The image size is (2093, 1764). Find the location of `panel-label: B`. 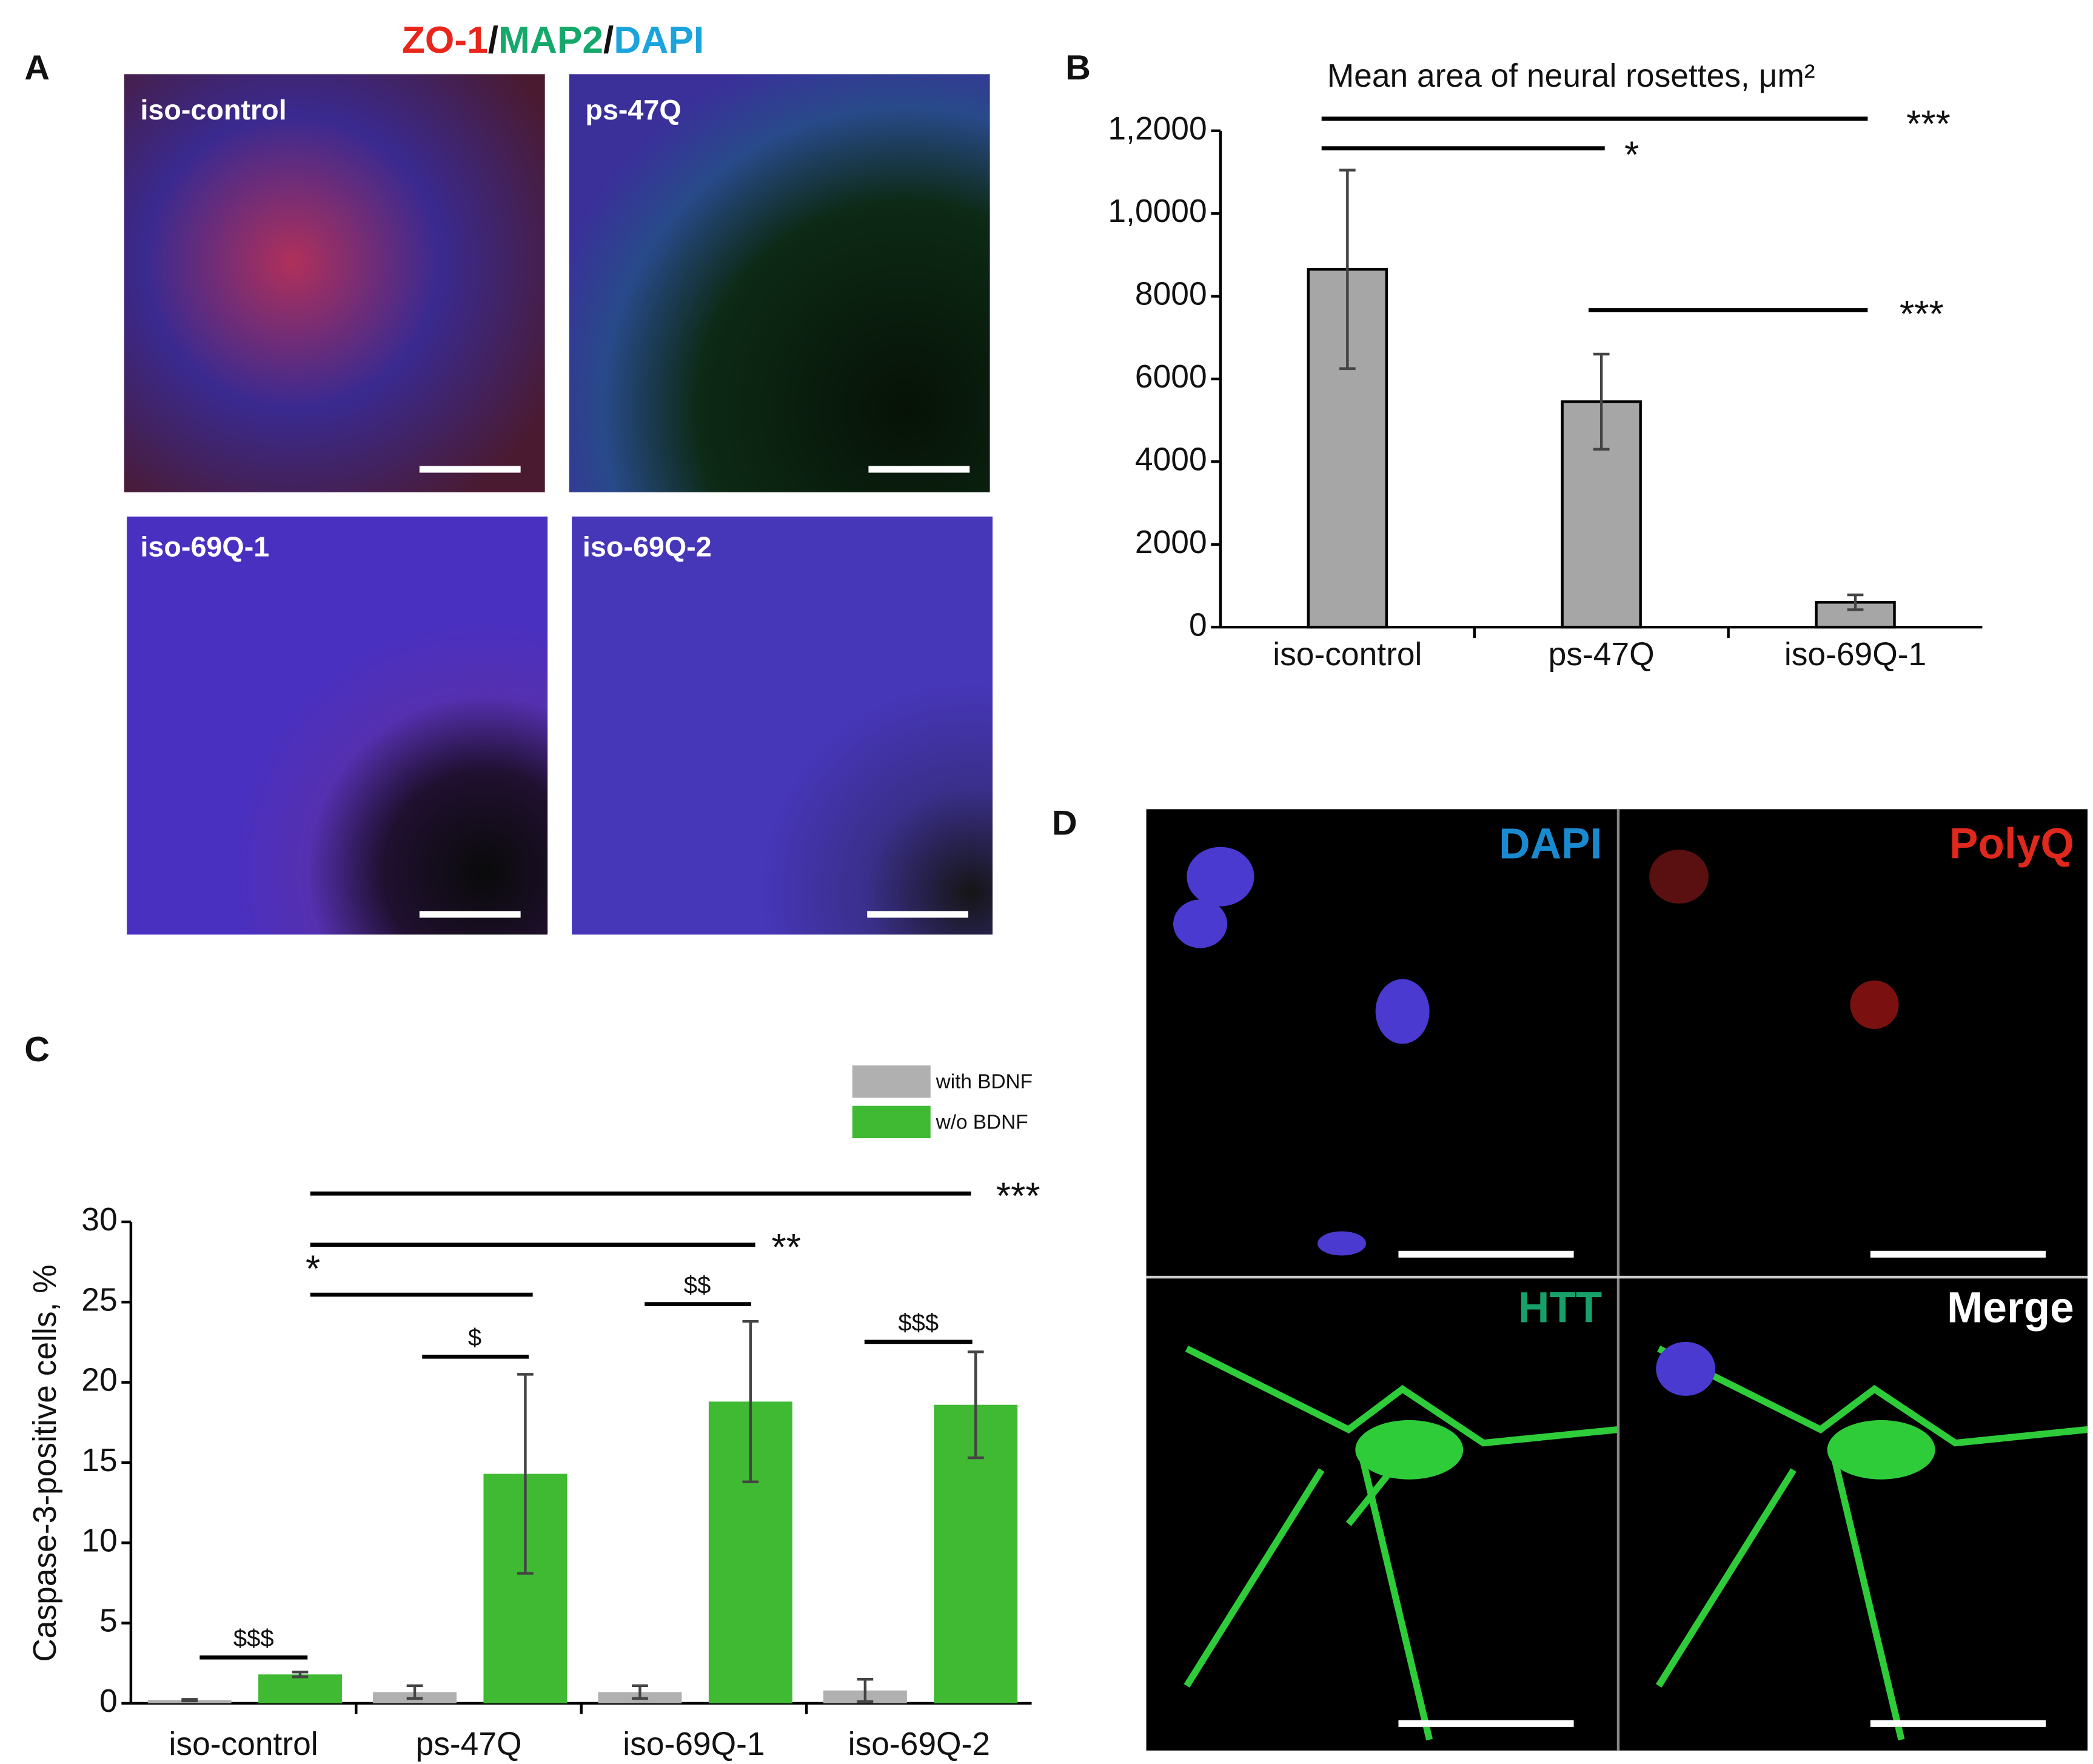

panel-label: B is located at coordinates (1078, 68).